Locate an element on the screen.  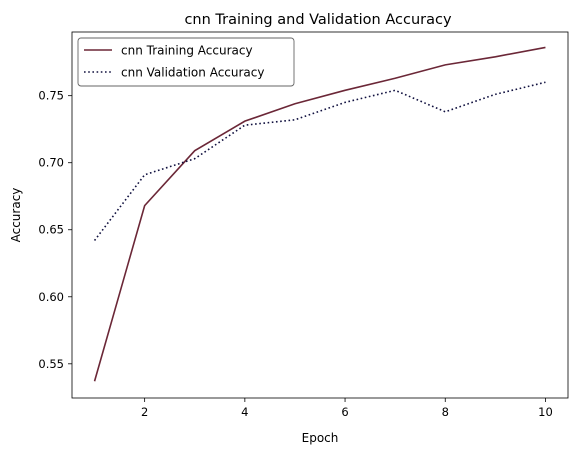
x-axis-label: Epoch is located at coordinates (320, 438).